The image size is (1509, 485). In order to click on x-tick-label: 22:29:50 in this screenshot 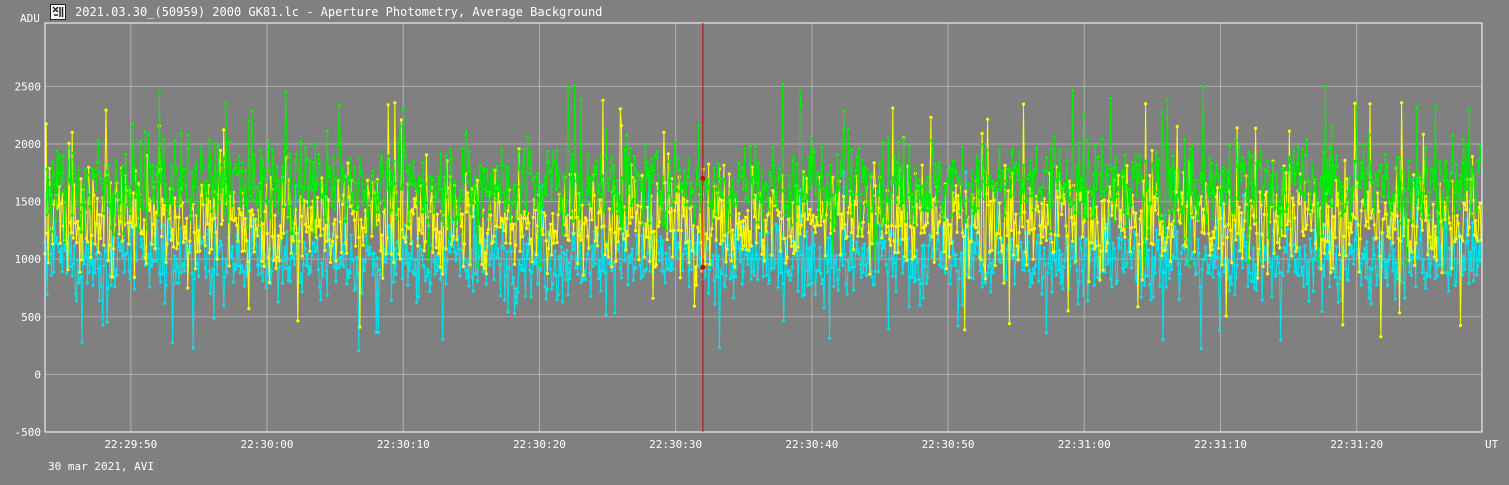, I will do `click(130, 444)`.